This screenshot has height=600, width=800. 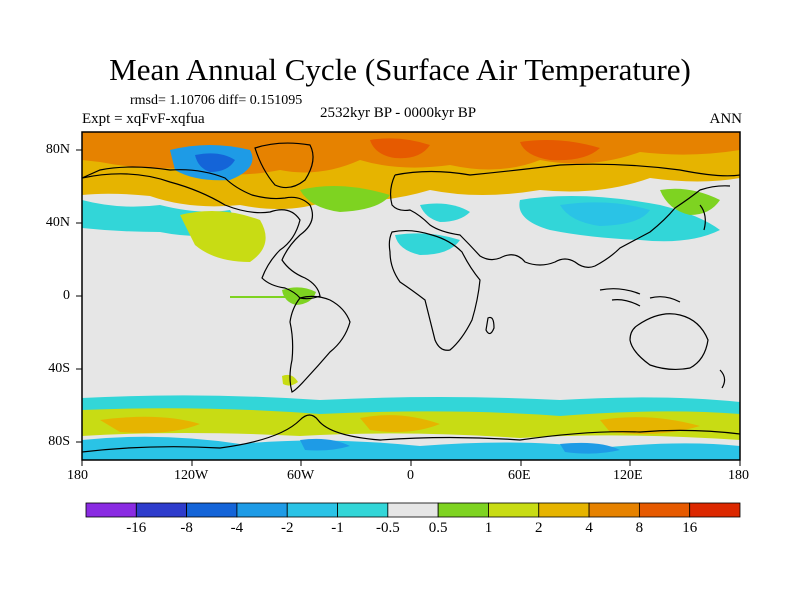 I want to click on north-atlantic-green, so click(x=345, y=199).